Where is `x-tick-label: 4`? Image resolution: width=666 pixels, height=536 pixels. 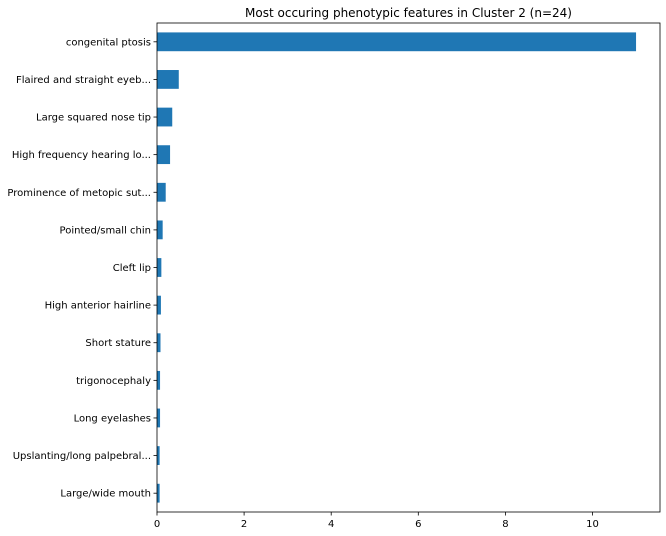 x-tick-label: 4 is located at coordinates (331, 524).